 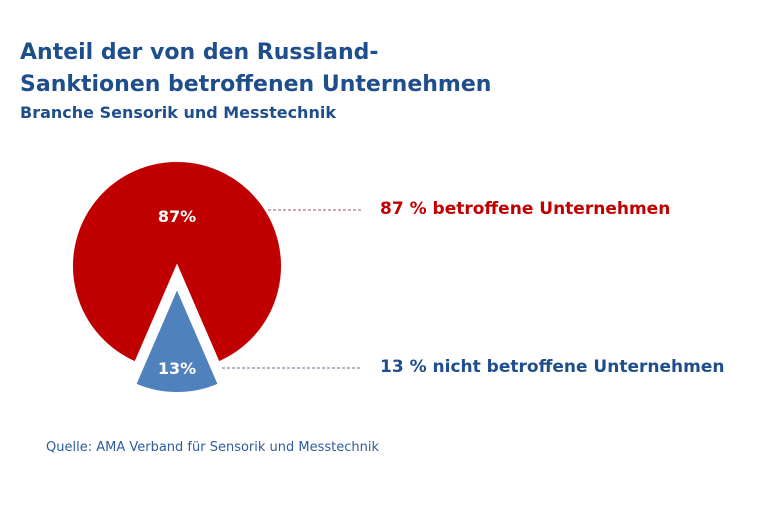 I want to click on data-label-not-affected: 13%, so click(x=177, y=368).